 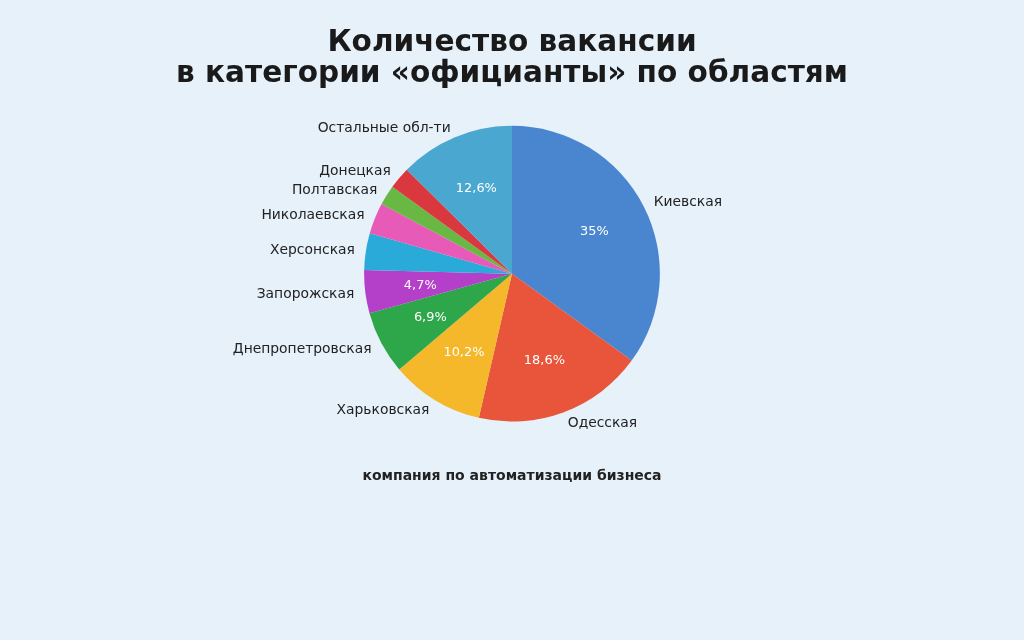 What do you see at coordinates (464, 352) in the screenshot?
I see `data-label: 10,2%` at bounding box center [464, 352].